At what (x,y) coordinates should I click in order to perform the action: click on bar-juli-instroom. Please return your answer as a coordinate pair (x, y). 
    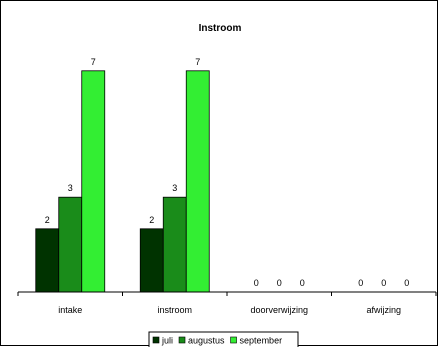
    Looking at the image, I should click on (151, 260).